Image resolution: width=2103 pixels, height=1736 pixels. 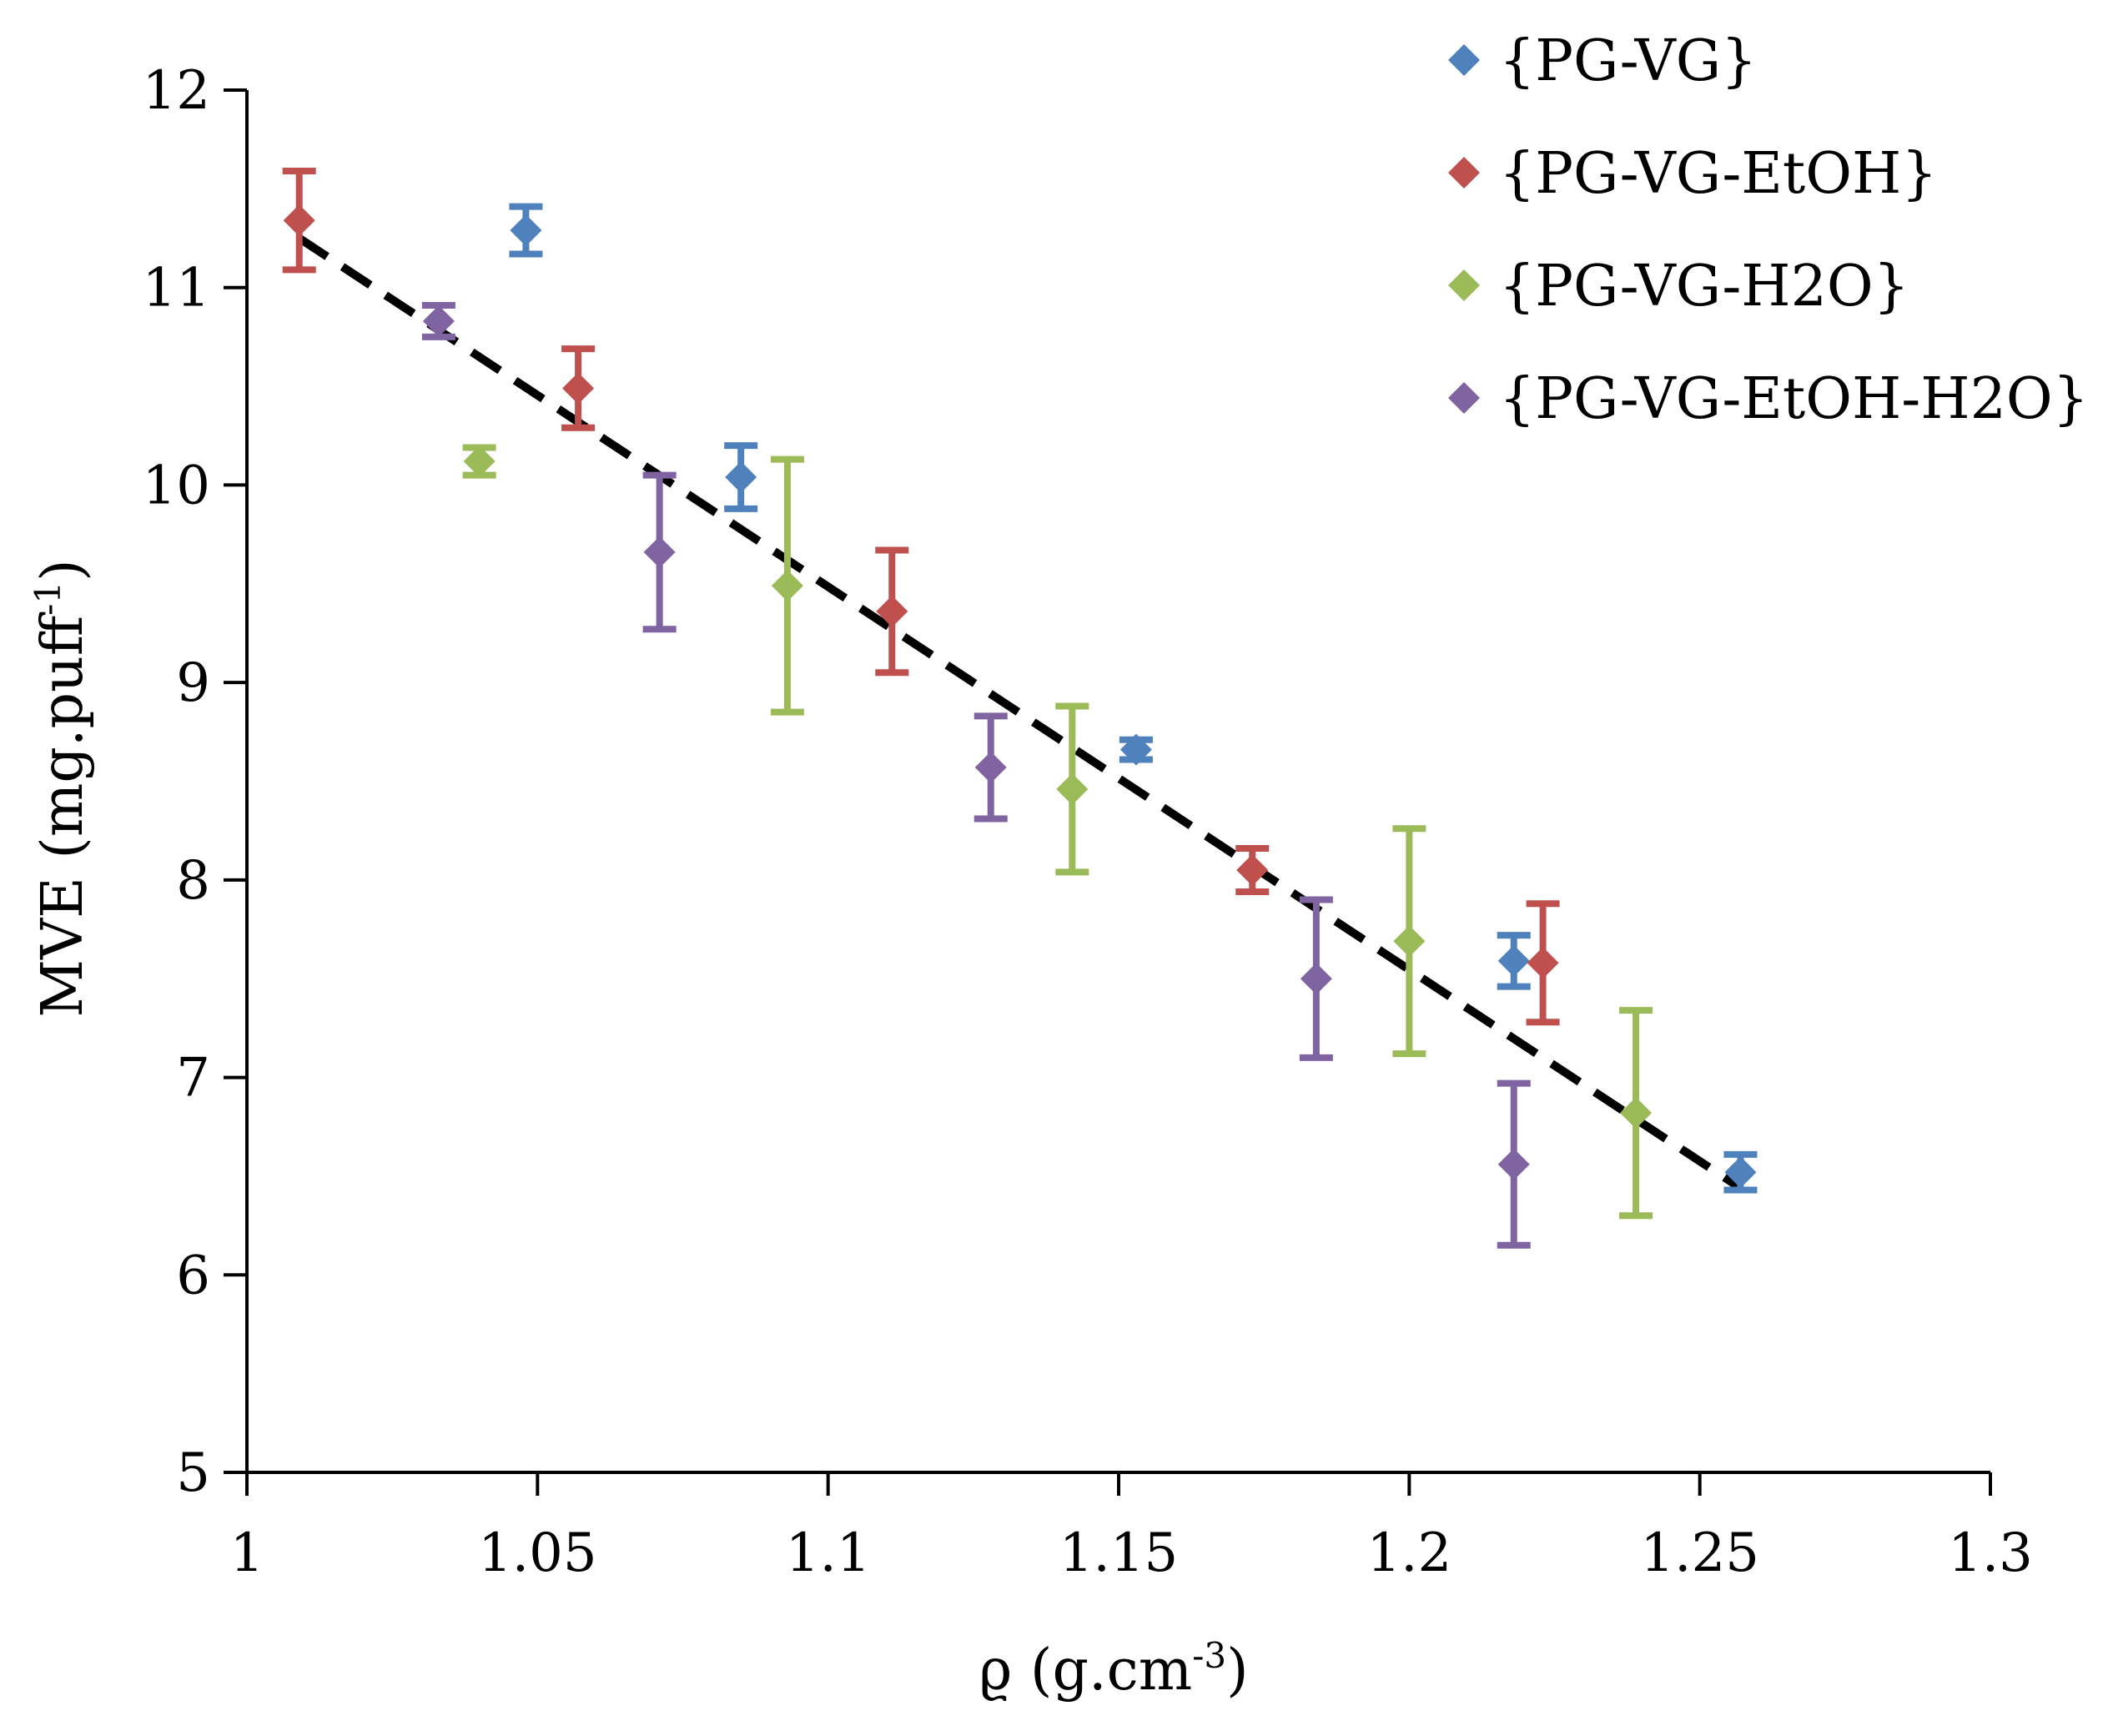 What do you see at coordinates (1991, 1553) in the screenshot?
I see `x-tick-label: 1.3` at bounding box center [1991, 1553].